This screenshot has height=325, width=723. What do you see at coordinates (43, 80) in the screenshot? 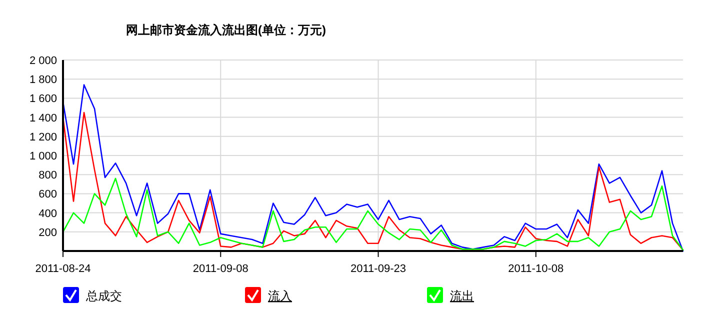
I see `y-tick-label: 1 800` at bounding box center [43, 80].